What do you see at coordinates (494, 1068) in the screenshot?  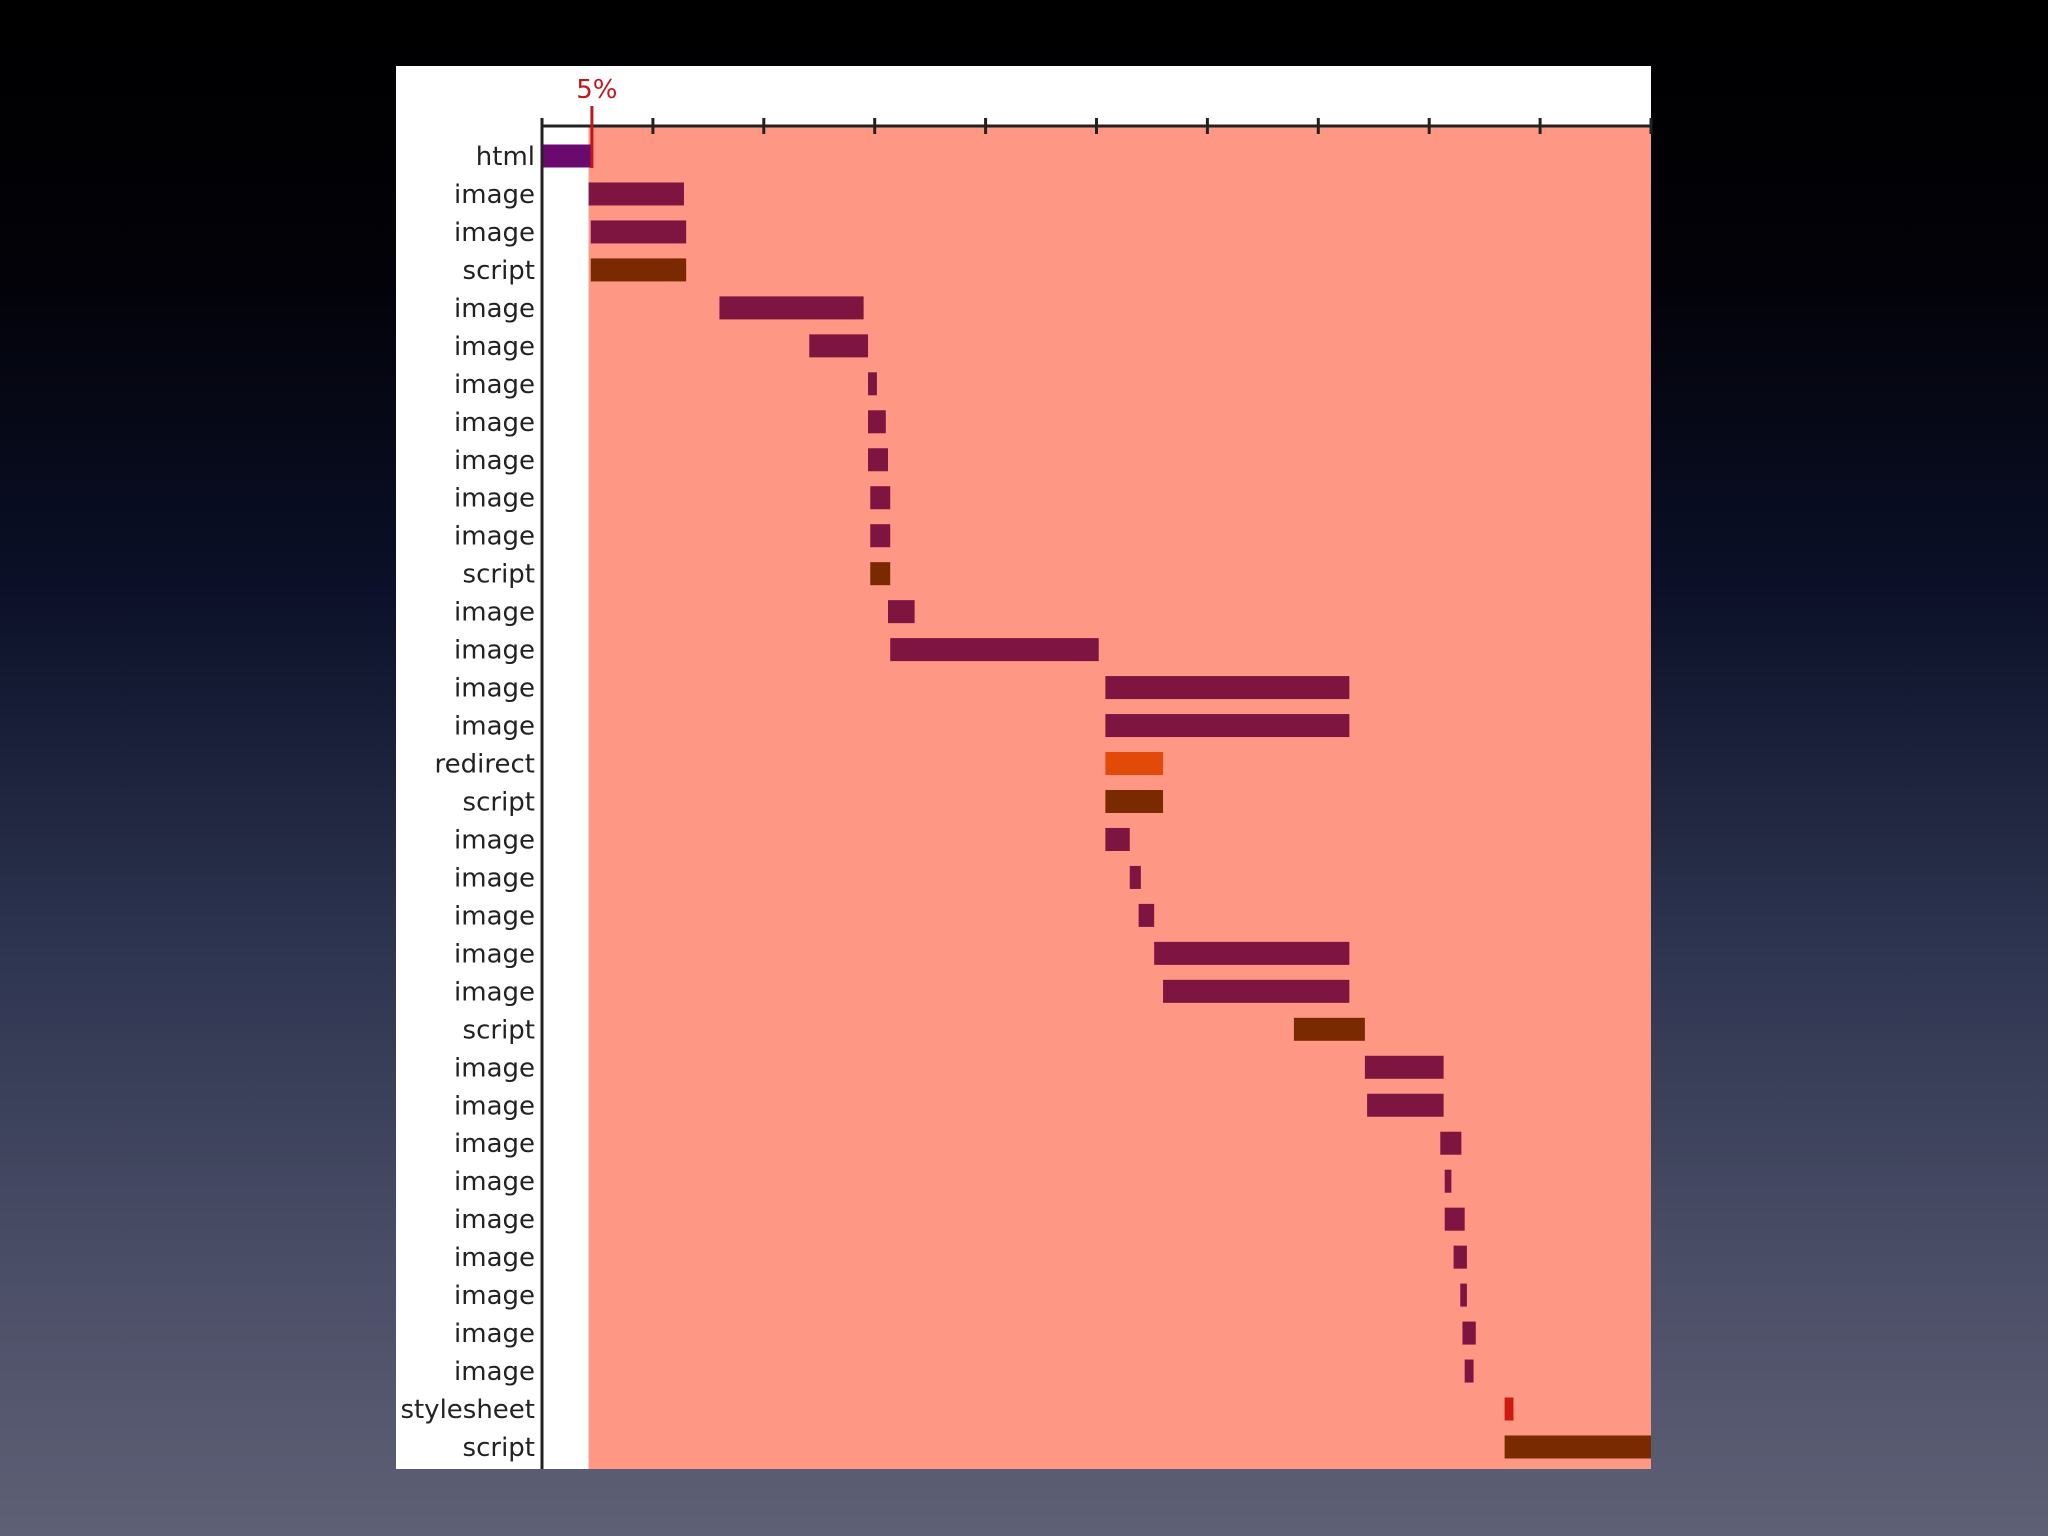 I see `row-label-24: image` at bounding box center [494, 1068].